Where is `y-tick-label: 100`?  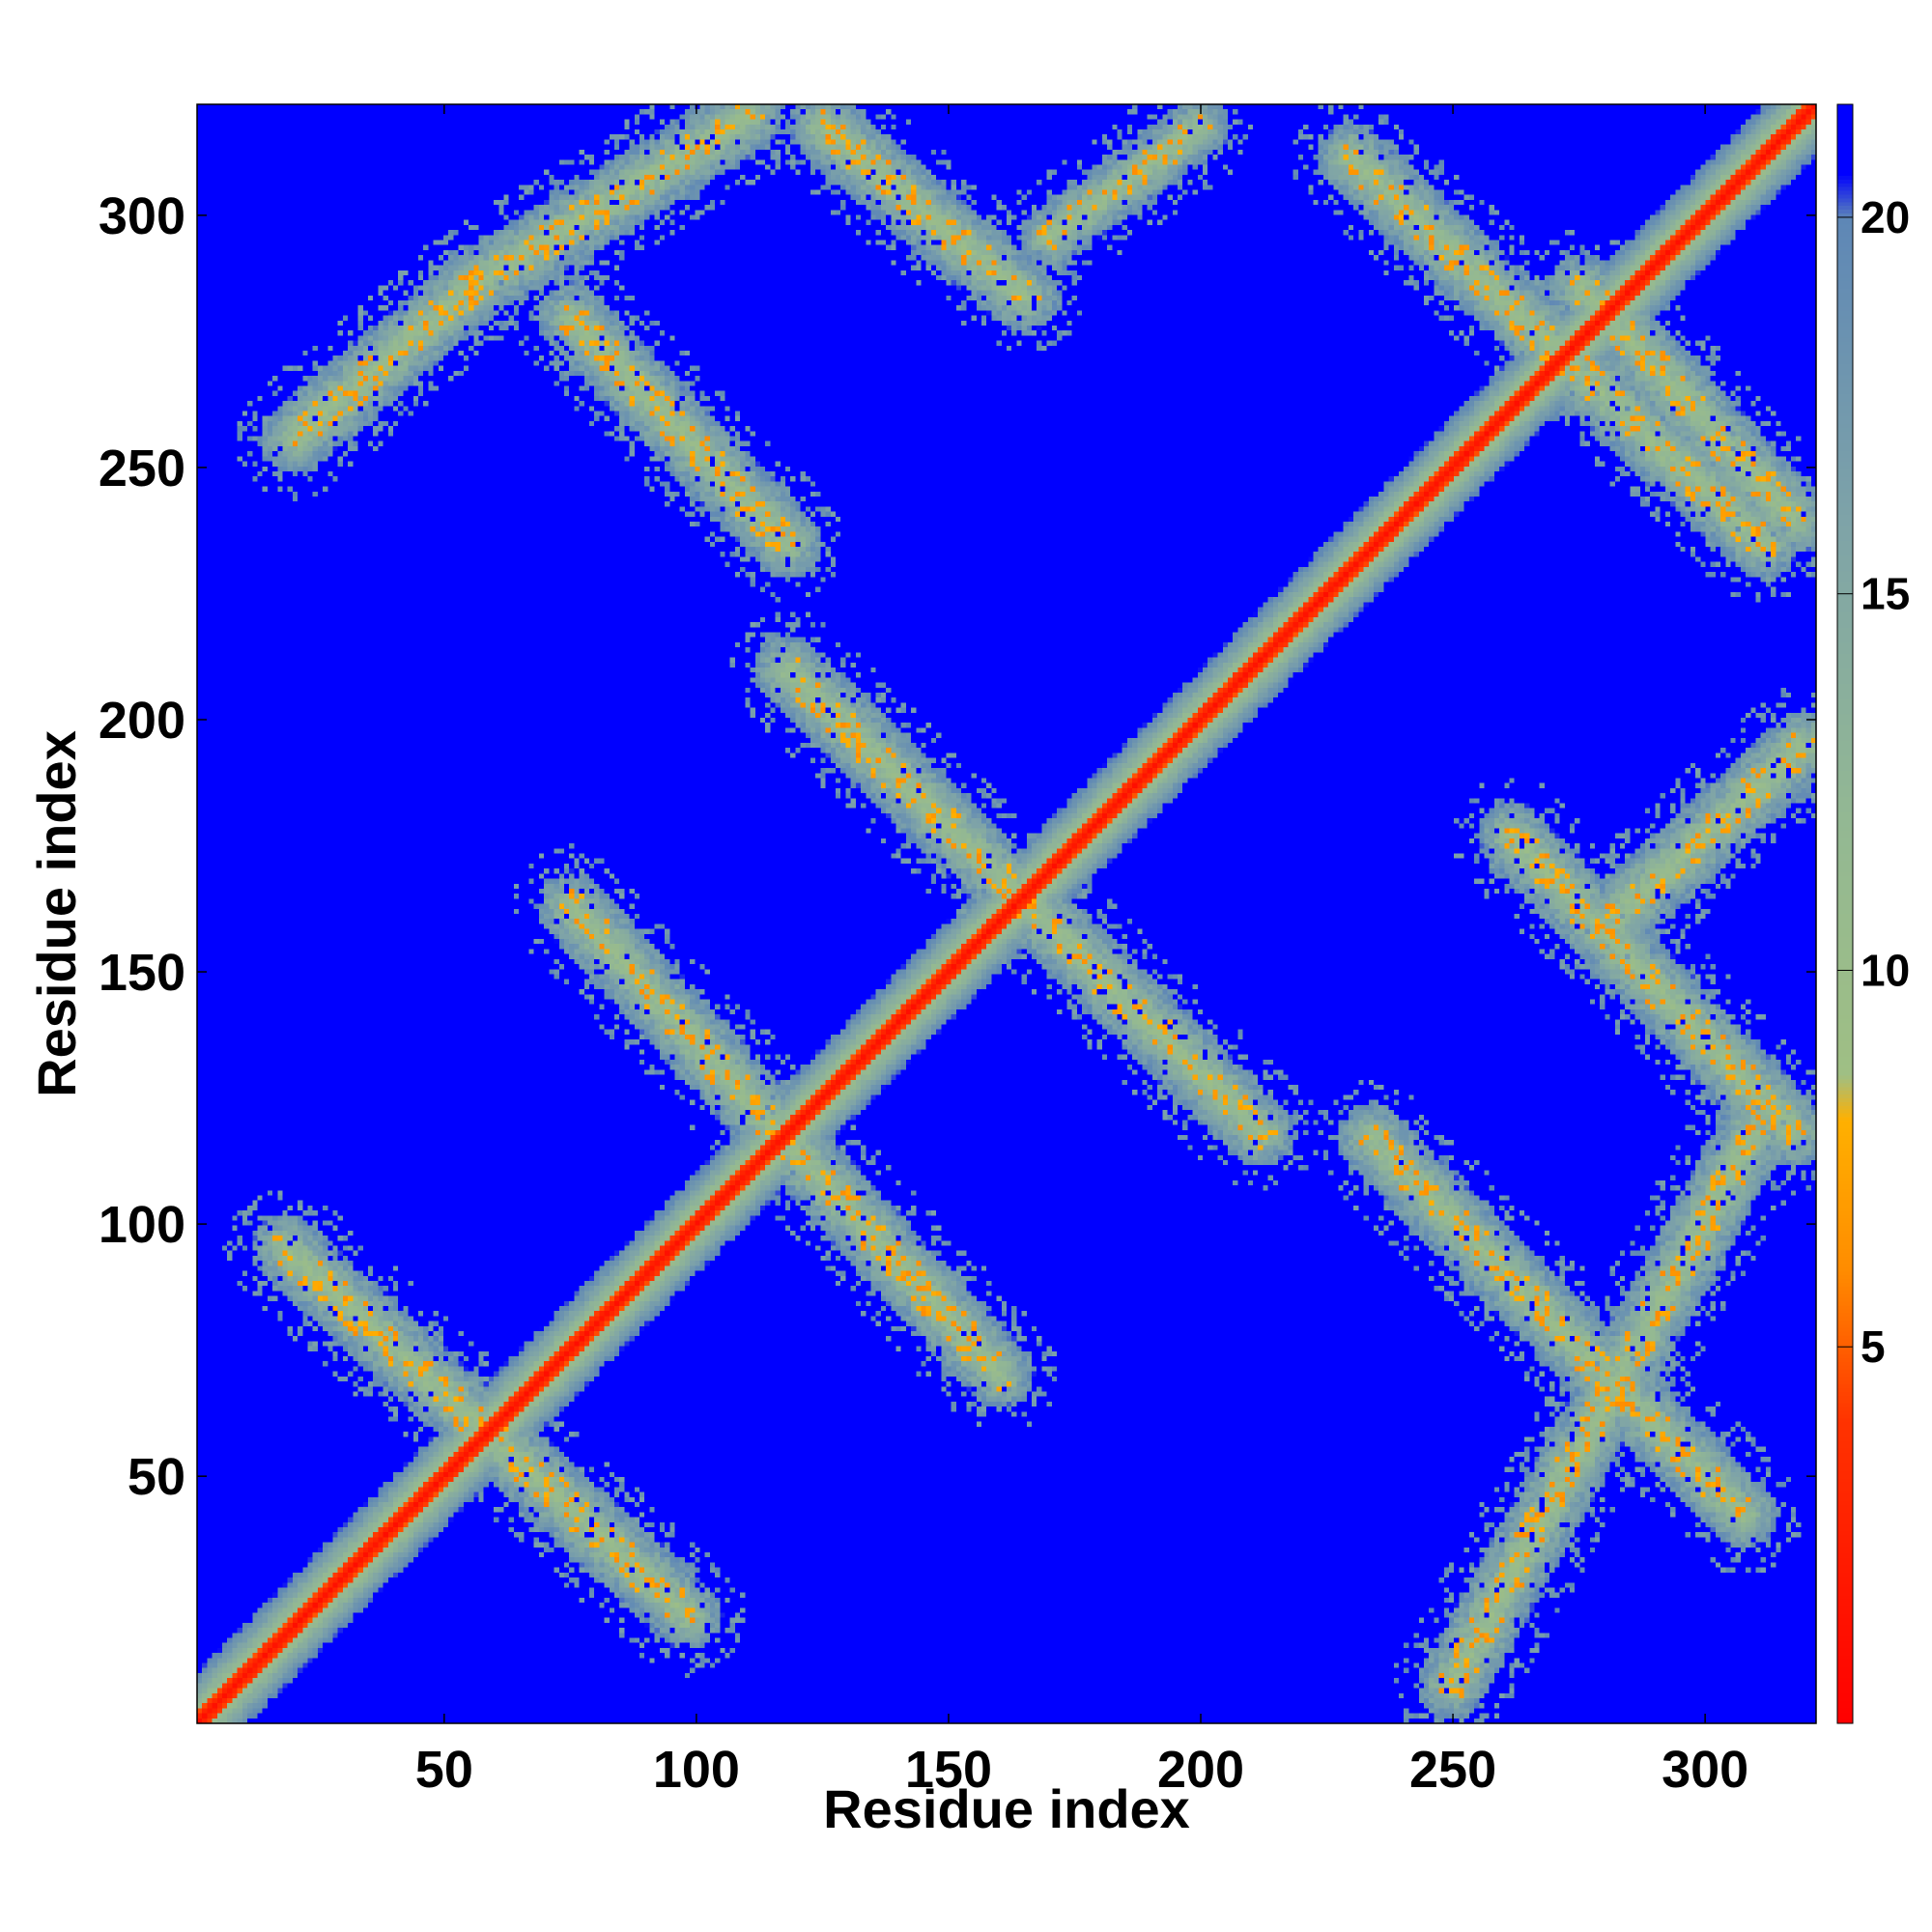 y-tick-label: 100 is located at coordinates (142, 1225).